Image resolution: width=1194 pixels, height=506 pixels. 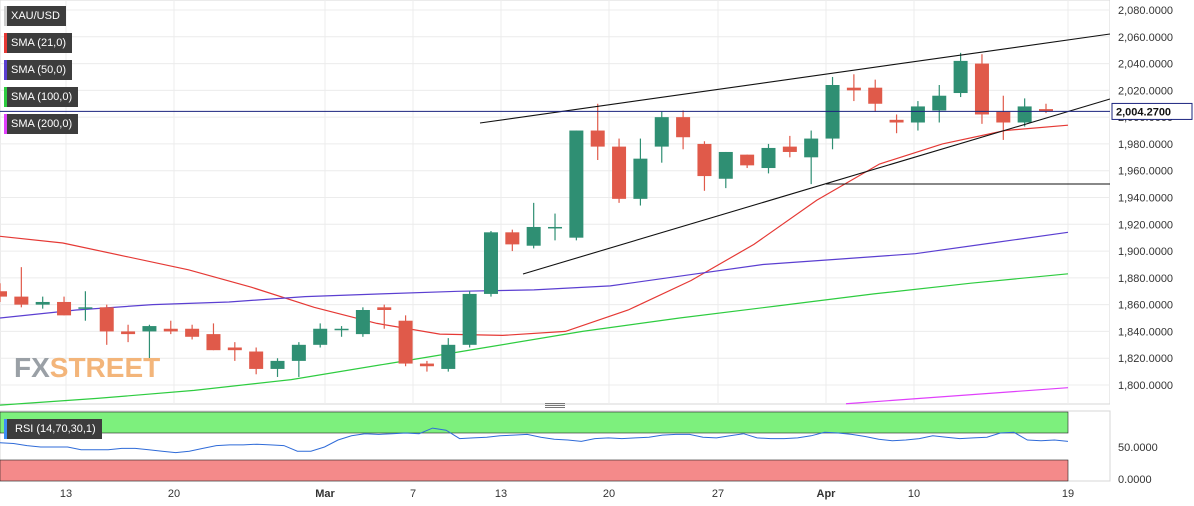 What do you see at coordinates (105, 367) in the screenshot?
I see `logo-street: STREET` at bounding box center [105, 367].